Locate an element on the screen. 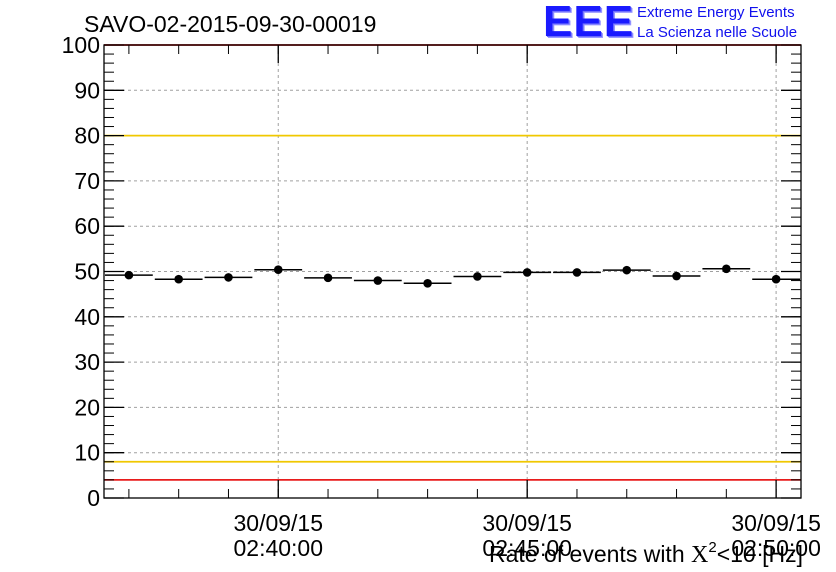 Image resolution: width=836 pixels, height=572 pixels. x-tick-label-time: 02:50:00 is located at coordinates (776, 548).